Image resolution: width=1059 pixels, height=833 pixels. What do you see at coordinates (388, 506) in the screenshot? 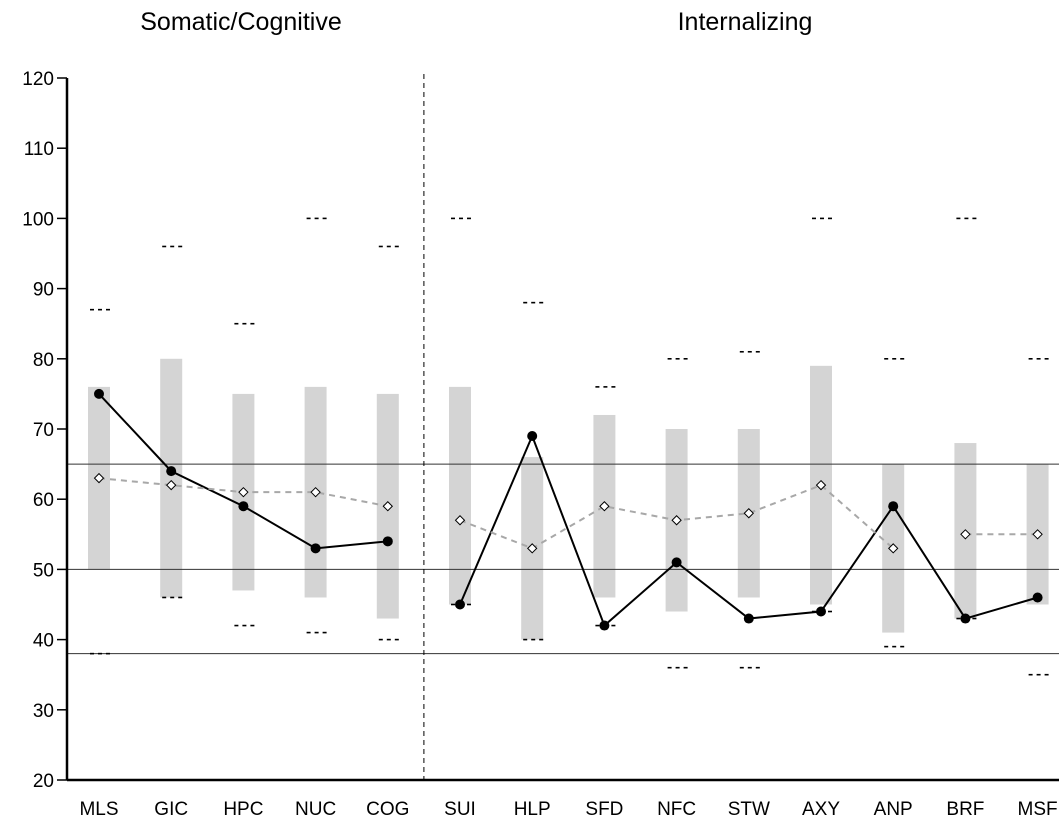
I see `series-1-point-cog` at bounding box center [388, 506].